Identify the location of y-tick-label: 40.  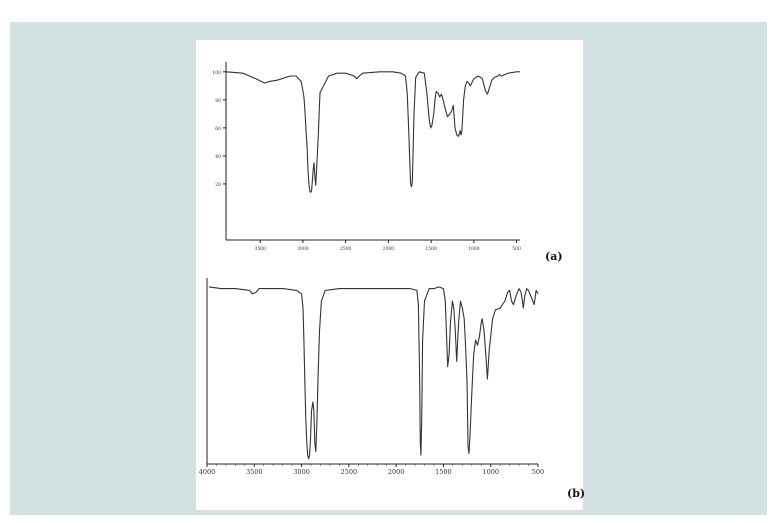
(218, 157).